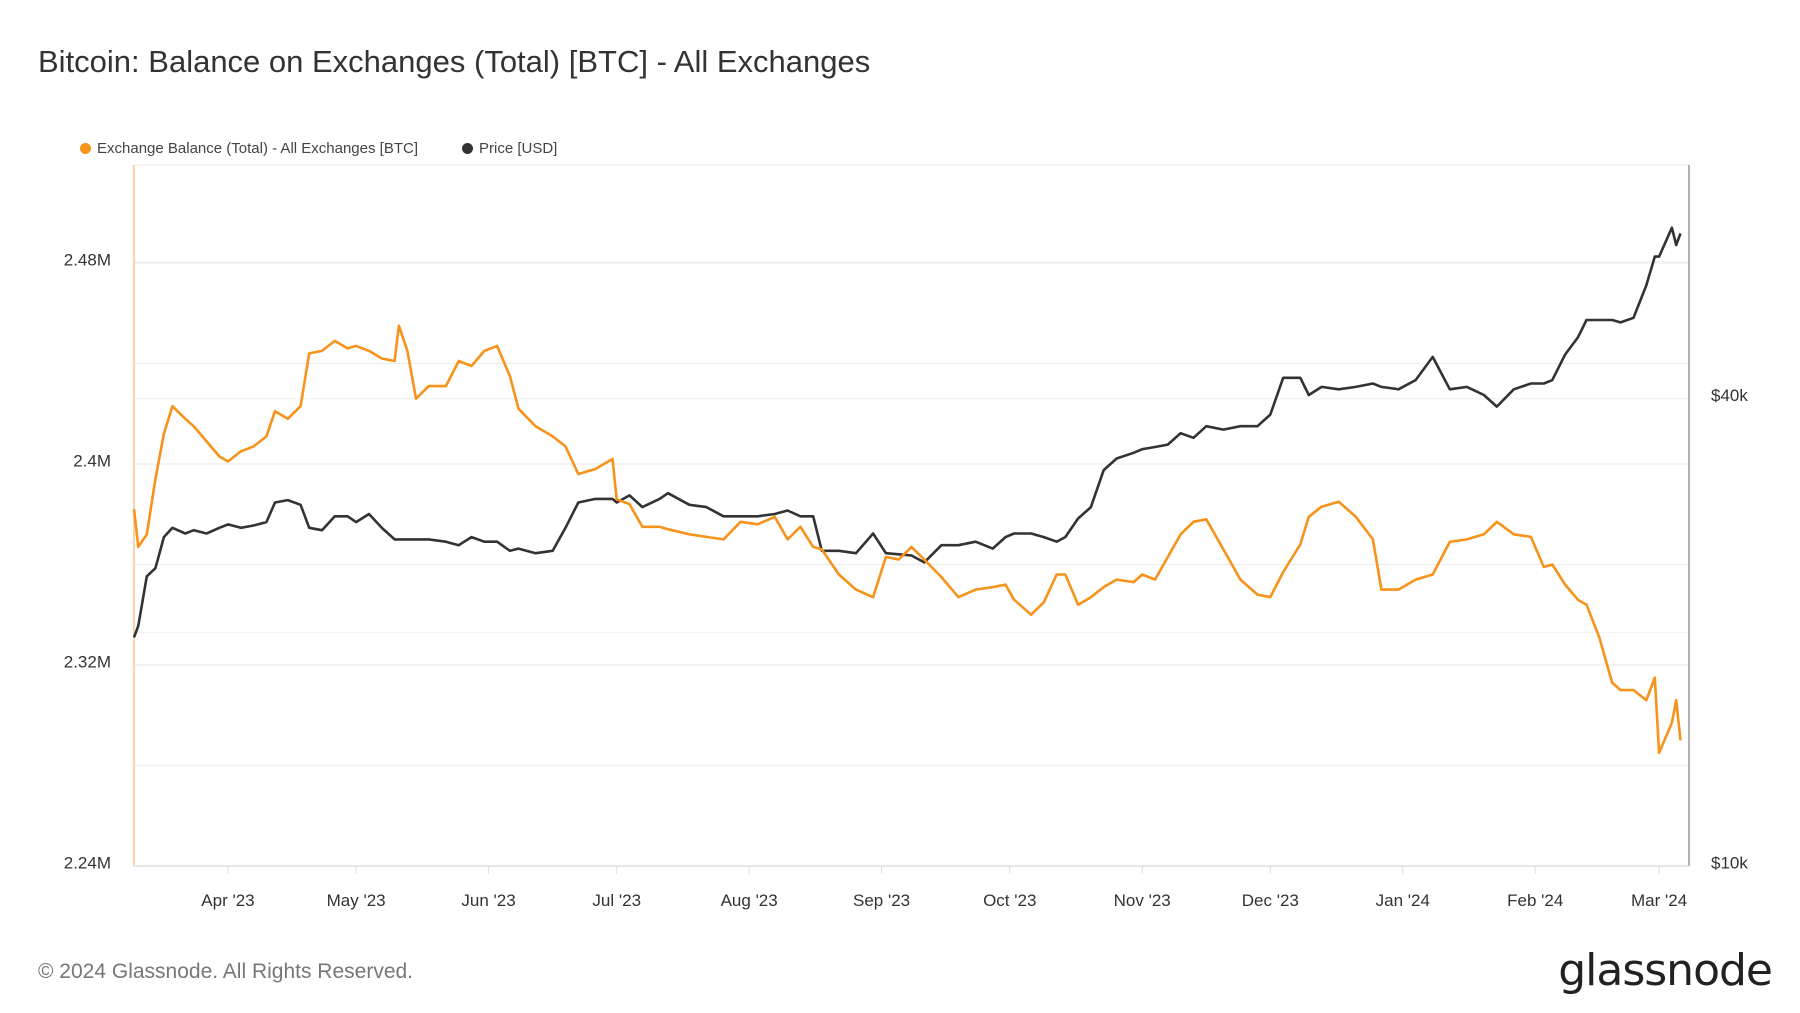  I want to click on x-tick-label: Oct '23, so click(1009, 900).